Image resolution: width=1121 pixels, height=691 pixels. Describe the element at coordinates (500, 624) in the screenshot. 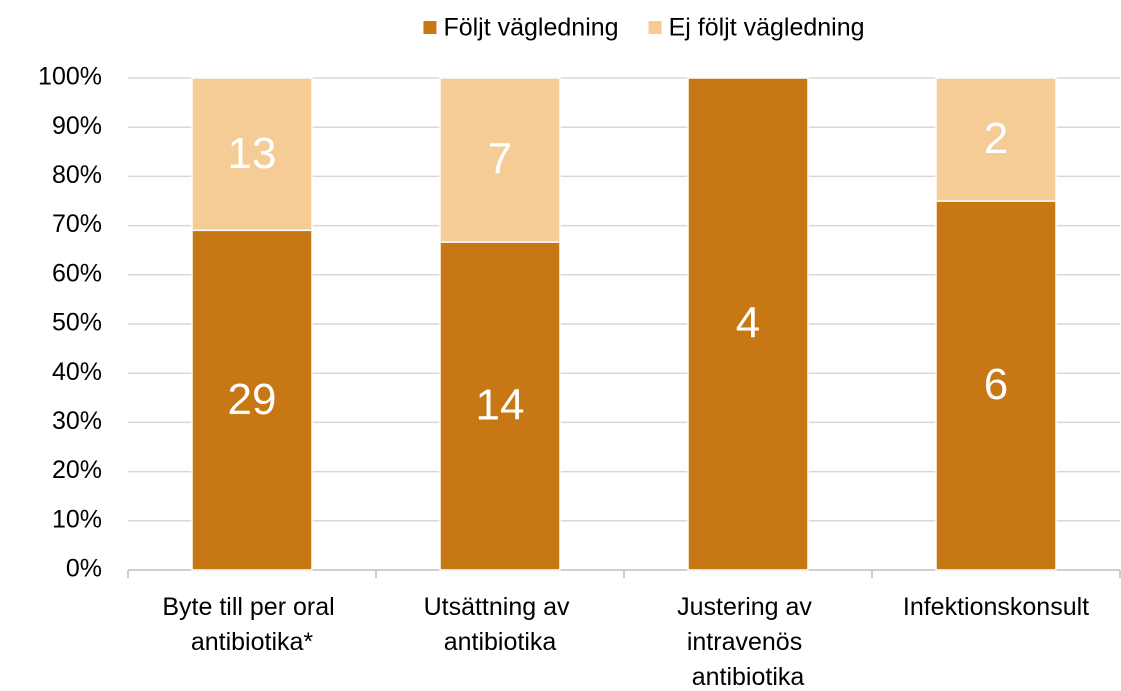

I see `x-tick-label: Utsättning av antibiotika` at that location.